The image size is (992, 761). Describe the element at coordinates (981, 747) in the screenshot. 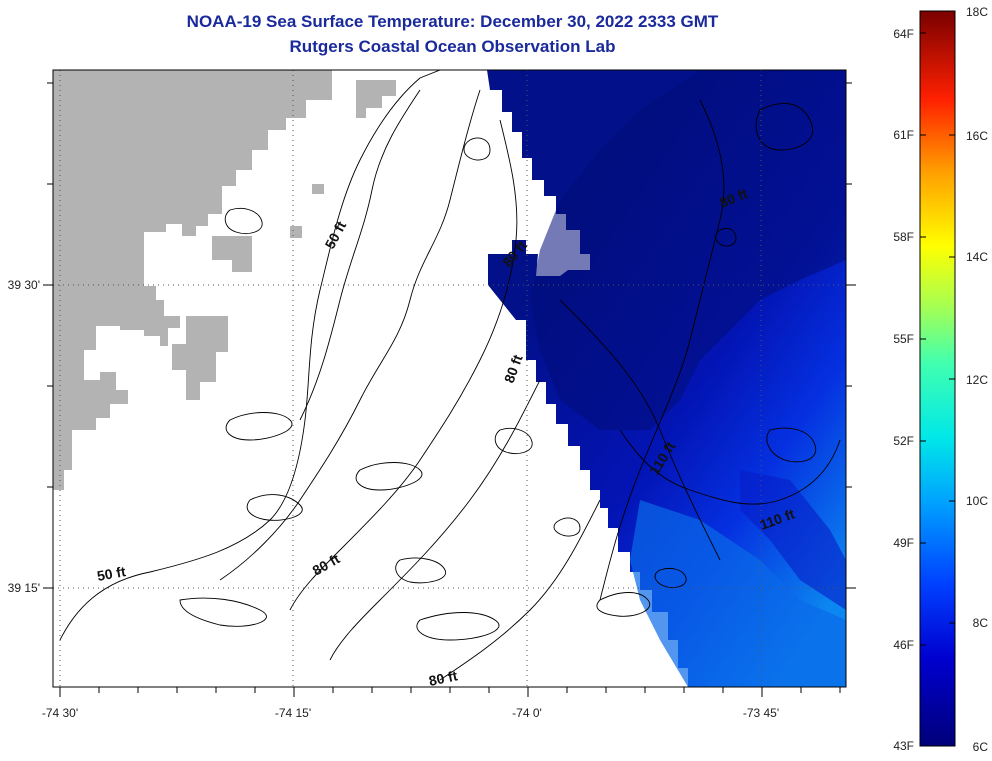

I see `colorbar-label-c: 6C` at that location.